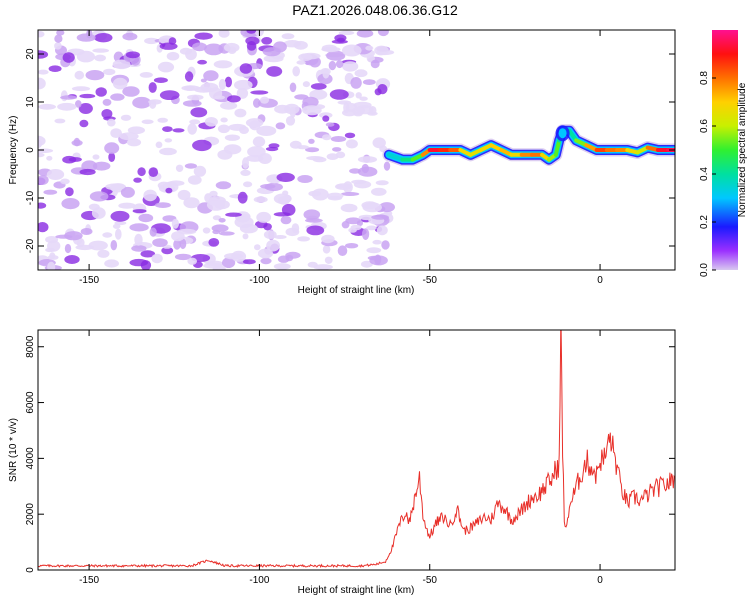  I want to click on x-tick-label: -100, so click(259, 580).